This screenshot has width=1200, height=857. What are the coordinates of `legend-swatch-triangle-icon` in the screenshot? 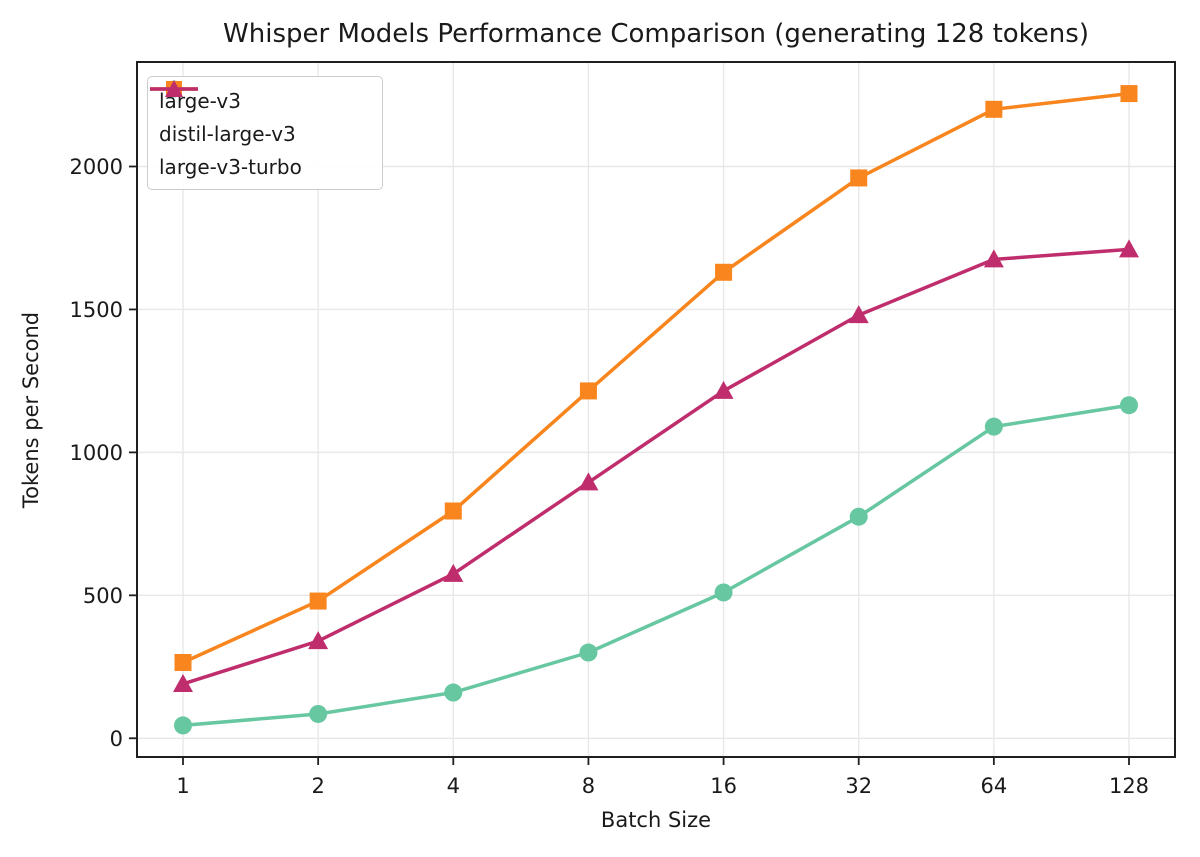 It's located at (174, 88).